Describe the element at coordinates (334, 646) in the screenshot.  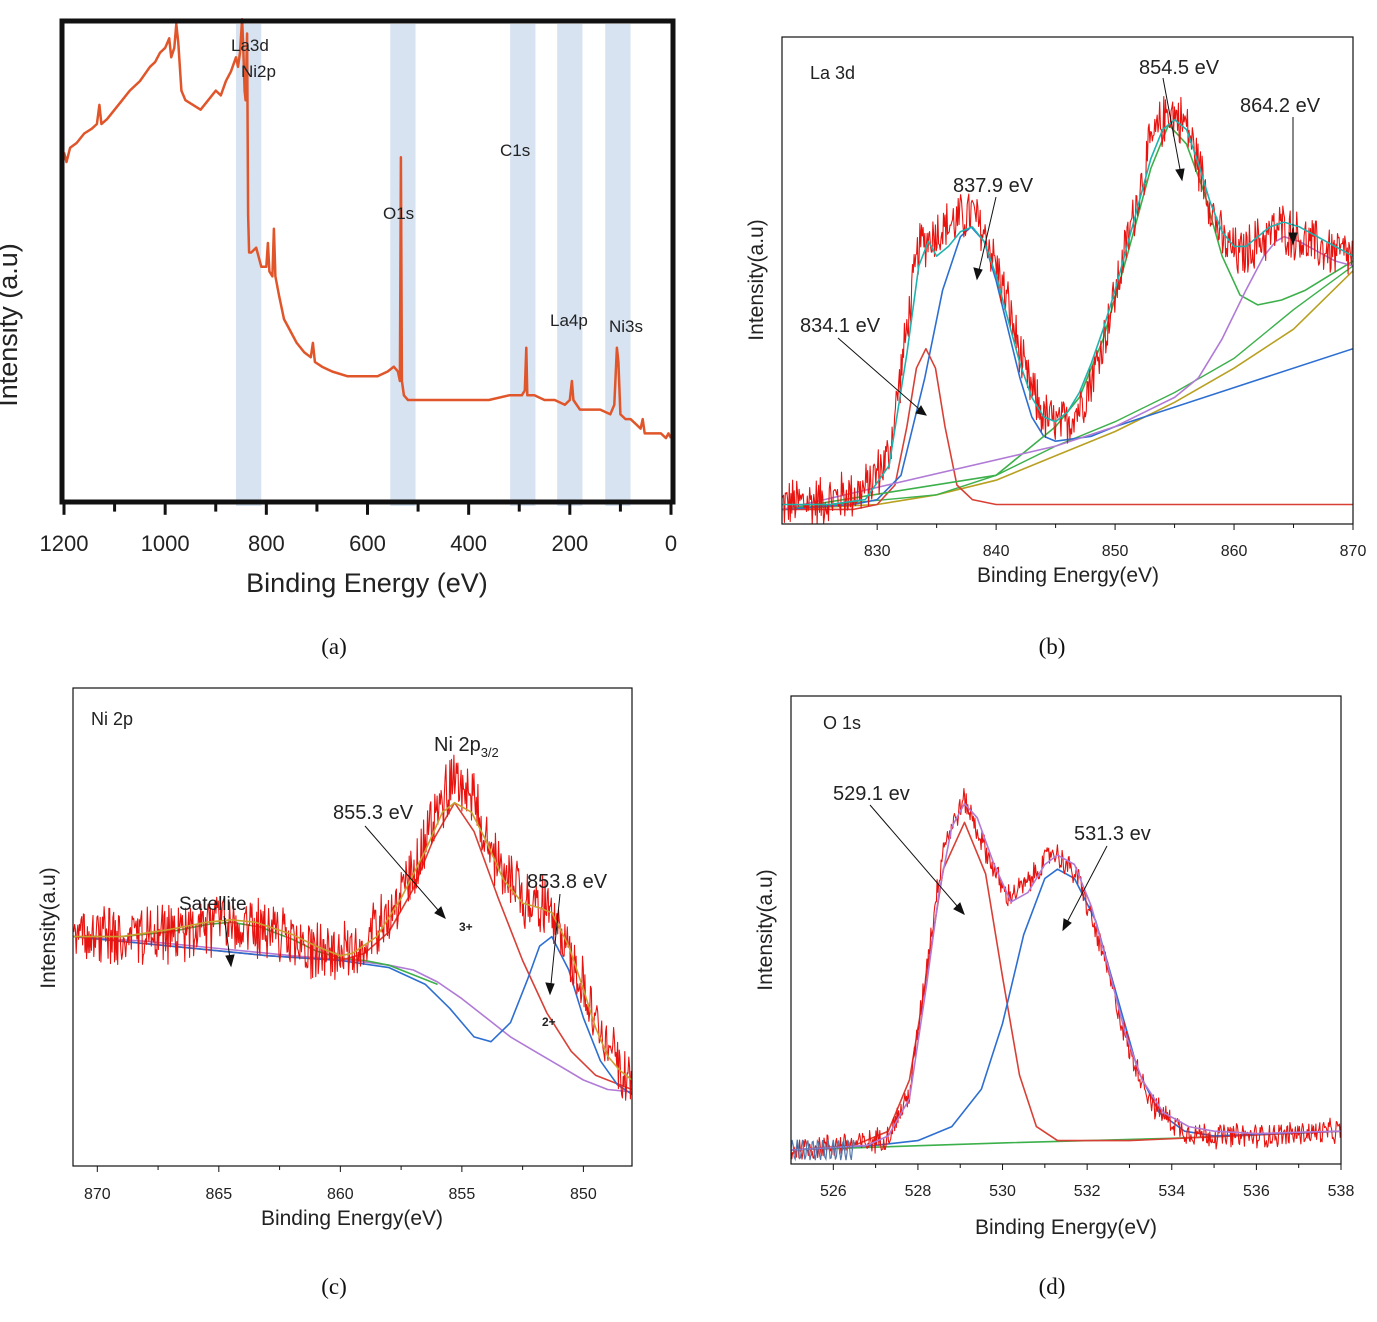
I see `caption-a: (a)` at that location.